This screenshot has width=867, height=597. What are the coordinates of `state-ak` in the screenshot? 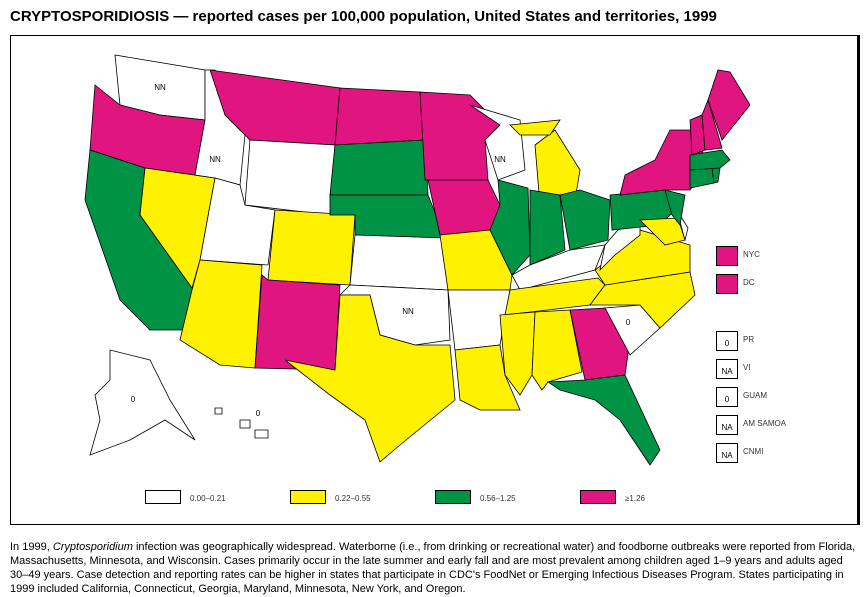 It's located at (142, 402).